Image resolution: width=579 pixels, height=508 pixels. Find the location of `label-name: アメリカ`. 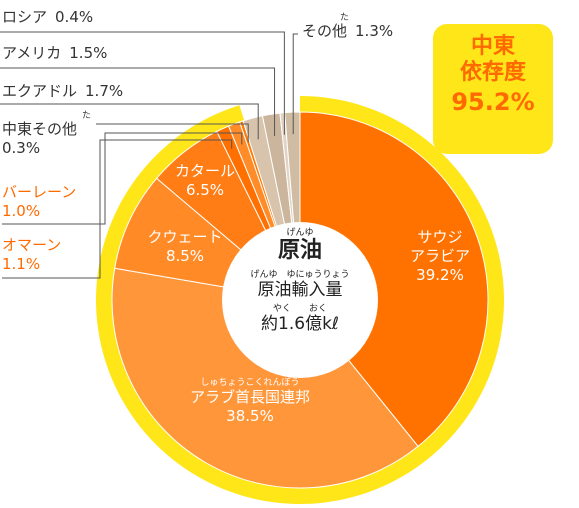

label-name: アメリカ is located at coordinates (32, 53).